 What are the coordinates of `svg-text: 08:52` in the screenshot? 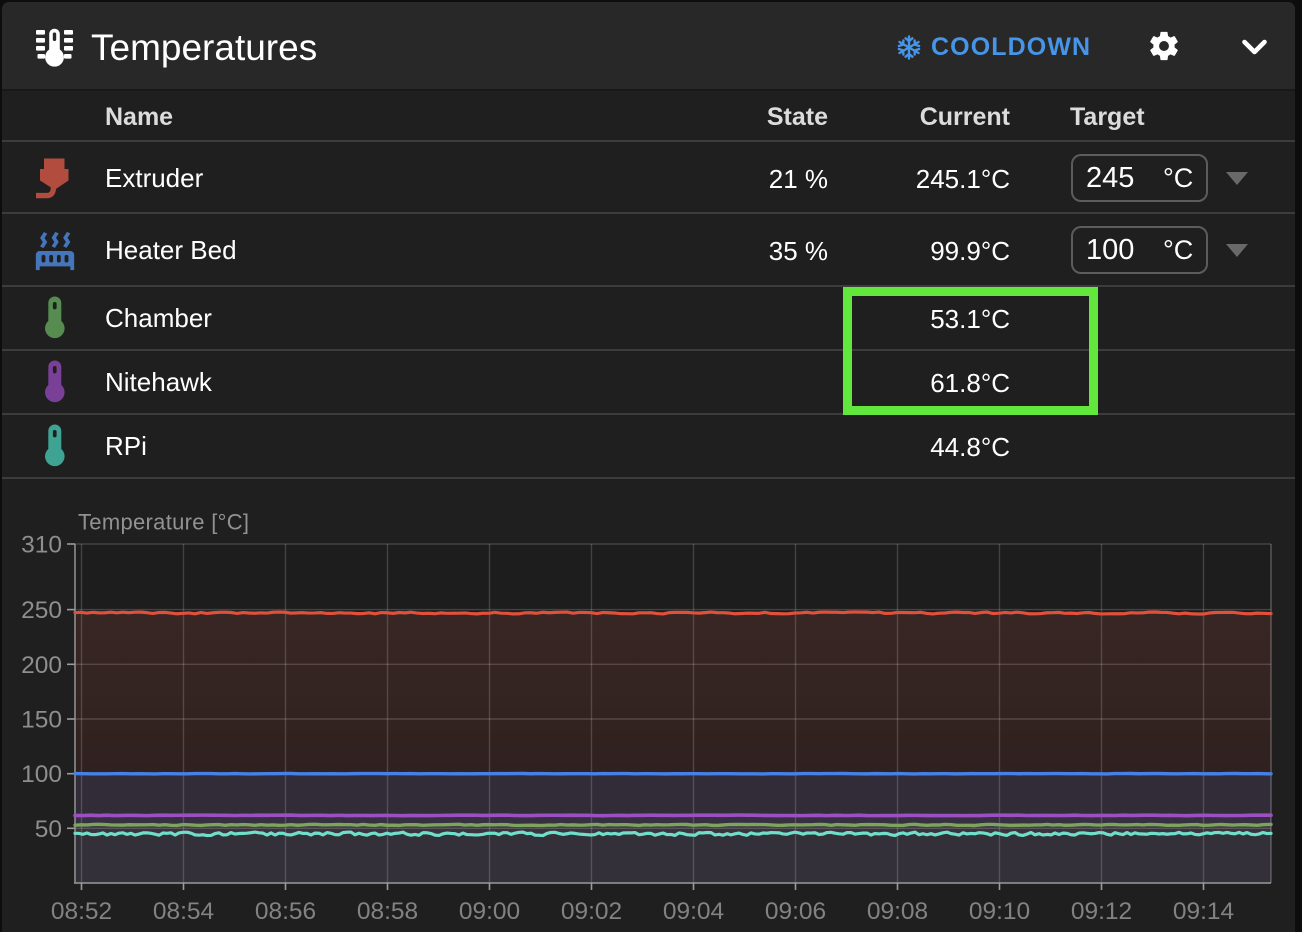 It's located at (81, 911).